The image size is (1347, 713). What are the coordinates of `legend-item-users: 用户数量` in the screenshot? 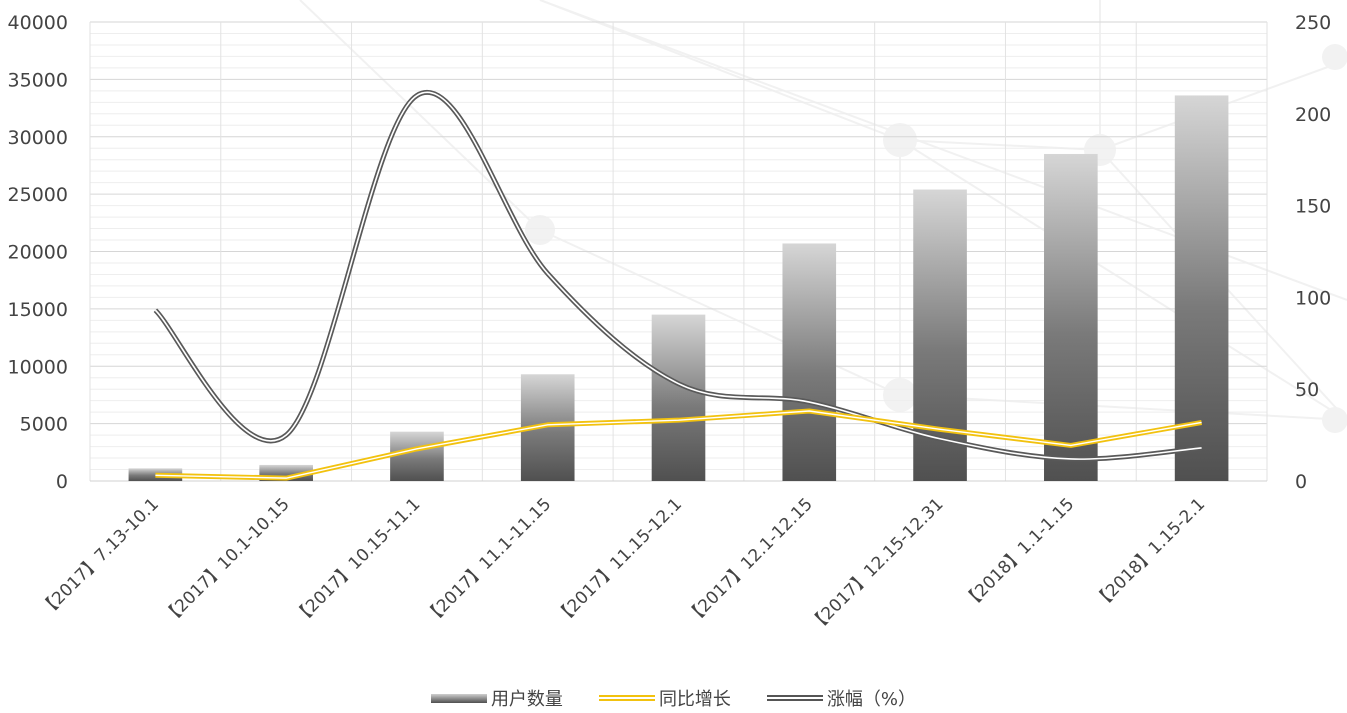 It's located at (496, 698).